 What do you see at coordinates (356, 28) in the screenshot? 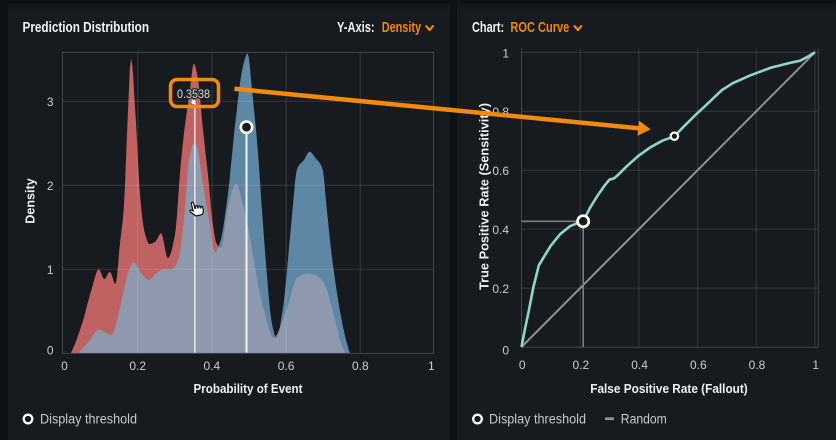
I see `svg-text: Y-Axis:` at bounding box center [356, 28].